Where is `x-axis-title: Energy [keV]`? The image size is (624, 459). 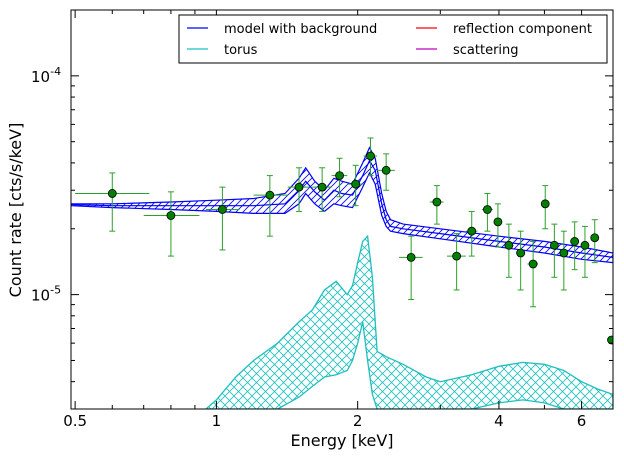 x-axis-title: Energy [keV] is located at coordinates (341, 440).